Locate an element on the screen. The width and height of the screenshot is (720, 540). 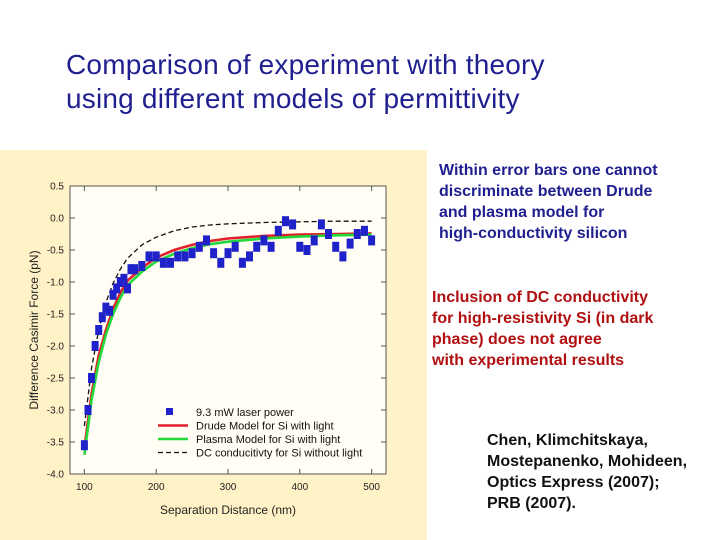
x-tick-label: 100 is located at coordinates (84, 487).